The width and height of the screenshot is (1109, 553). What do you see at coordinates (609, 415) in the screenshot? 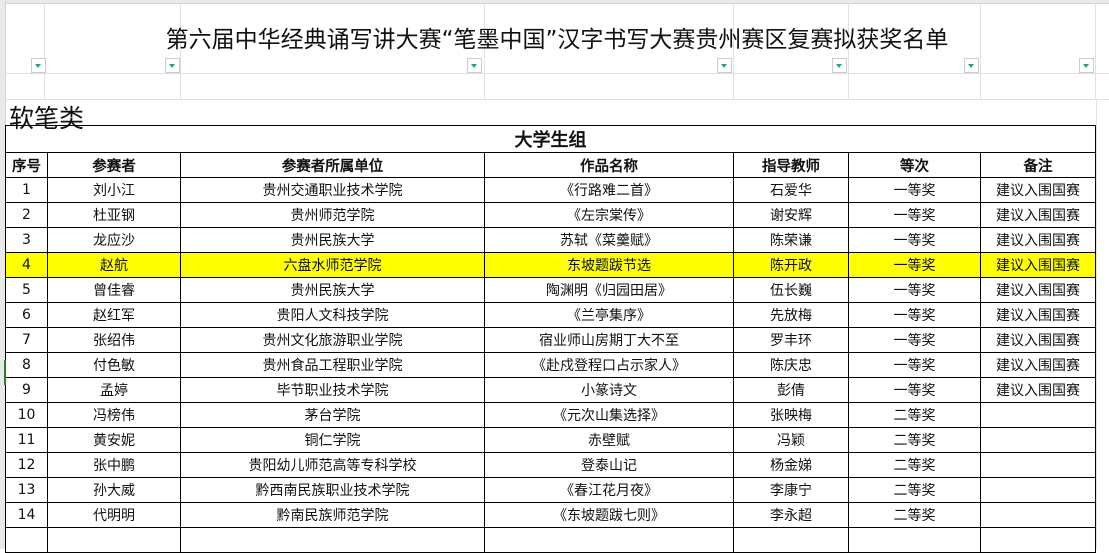
I see `cell-work: 《元次山集选择》` at bounding box center [609, 415].